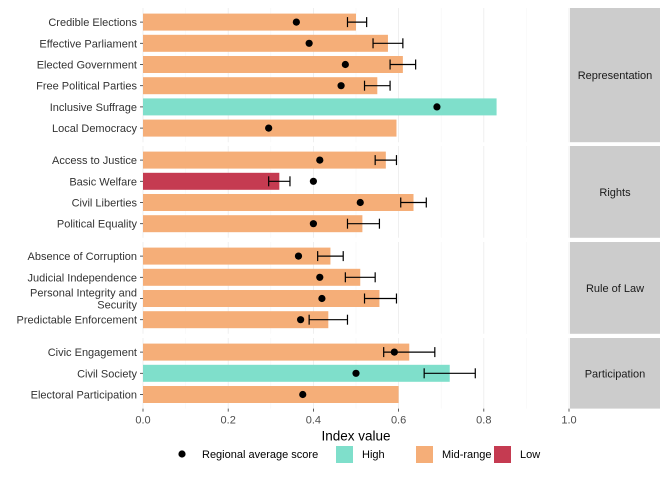 The width and height of the screenshot is (668, 477). What do you see at coordinates (97, 225) in the screenshot?
I see `y-tick-label-political-equality: Political Equality` at bounding box center [97, 225].